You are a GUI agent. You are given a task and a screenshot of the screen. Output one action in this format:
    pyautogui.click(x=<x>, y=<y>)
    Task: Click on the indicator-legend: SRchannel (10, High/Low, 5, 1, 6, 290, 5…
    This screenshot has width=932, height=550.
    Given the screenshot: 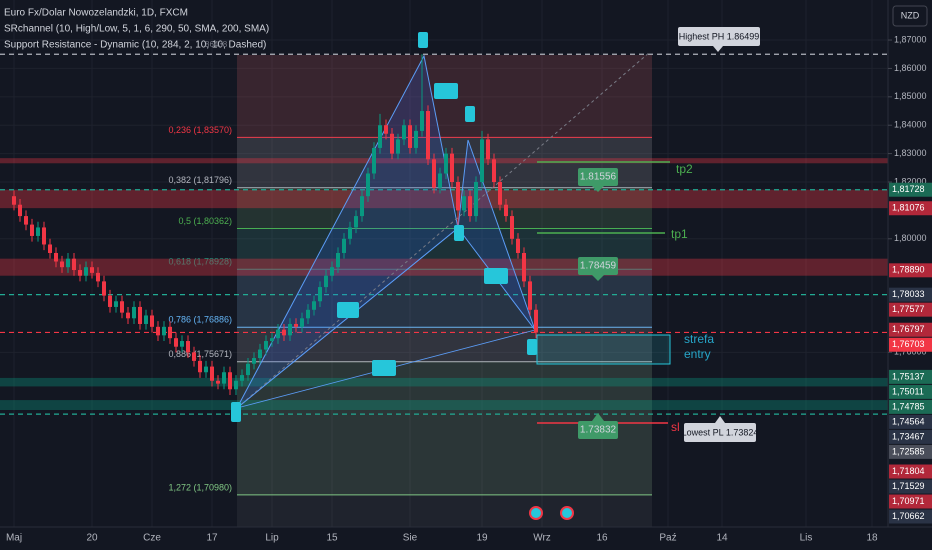 What is the action you would take?
    pyautogui.click(x=136, y=29)
    